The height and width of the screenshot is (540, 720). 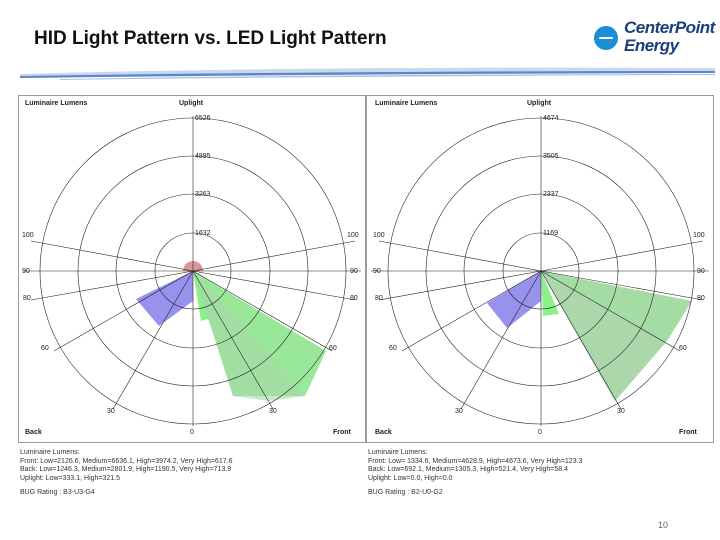 What do you see at coordinates (460, 256) in the screenshot?
I see `led-spoke-100-left` at bounding box center [460, 256].